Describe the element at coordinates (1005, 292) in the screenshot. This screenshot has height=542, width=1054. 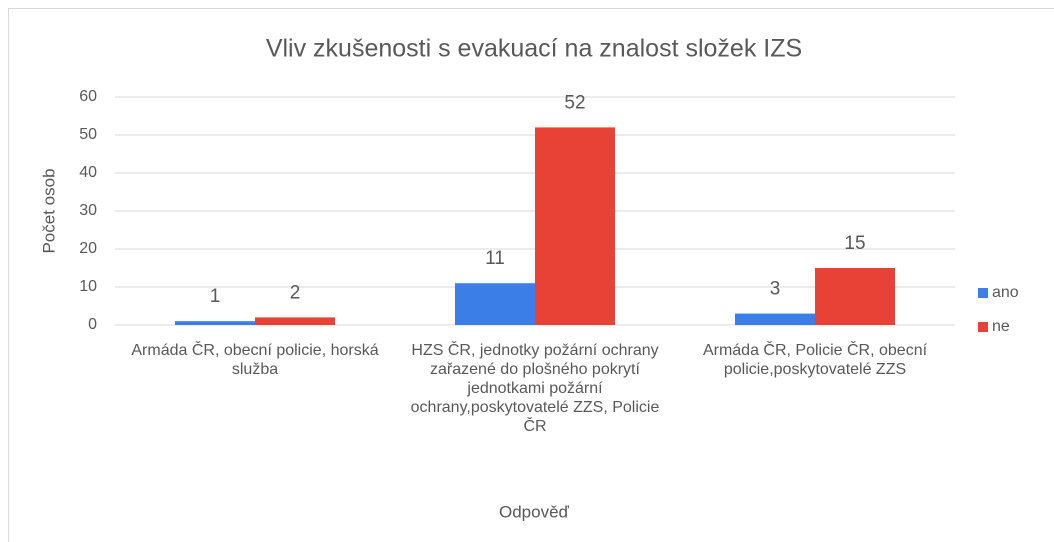
I see `legend-label: ano` at that location.